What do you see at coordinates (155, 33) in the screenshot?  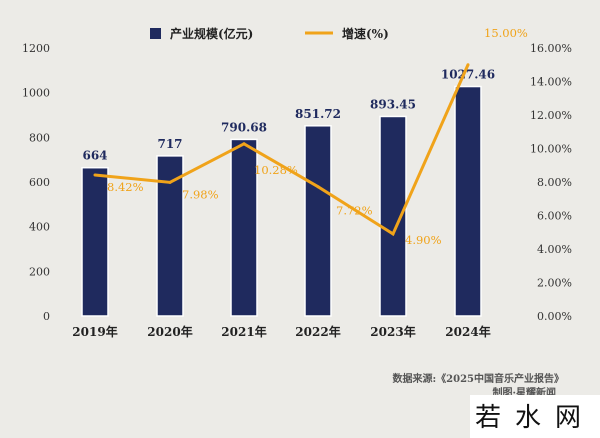 I see `legend-bar-swatch` at bounding box center [155, 33].